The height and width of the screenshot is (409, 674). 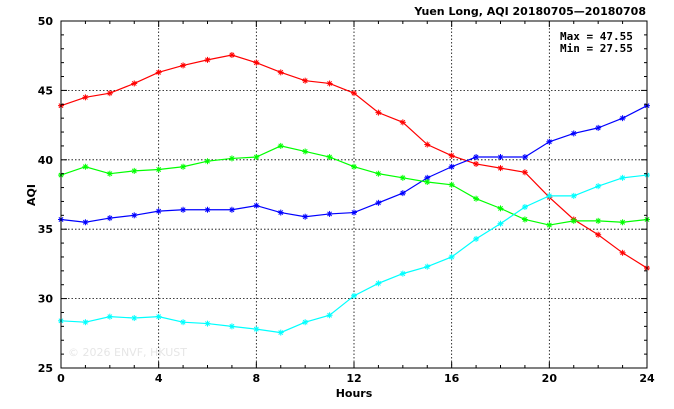 What do you see at coordinates (159, 378) in the screenshot?
I see `x-tick-label: 4` at bounding box center [159, 378].